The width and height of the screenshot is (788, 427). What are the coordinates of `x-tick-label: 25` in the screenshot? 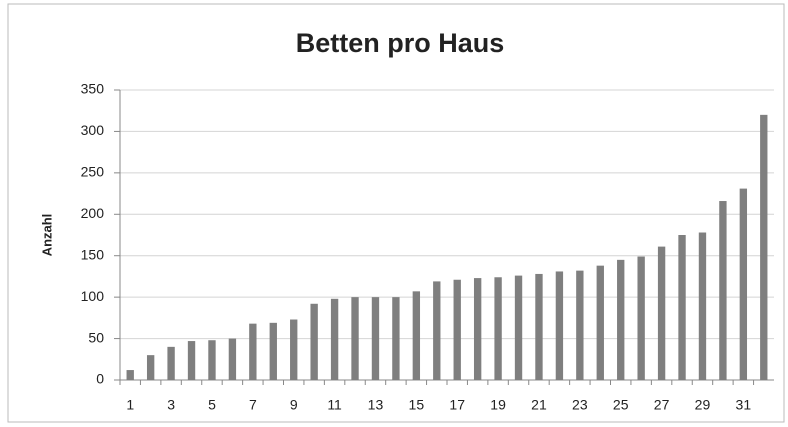 It's located at (621, 405).